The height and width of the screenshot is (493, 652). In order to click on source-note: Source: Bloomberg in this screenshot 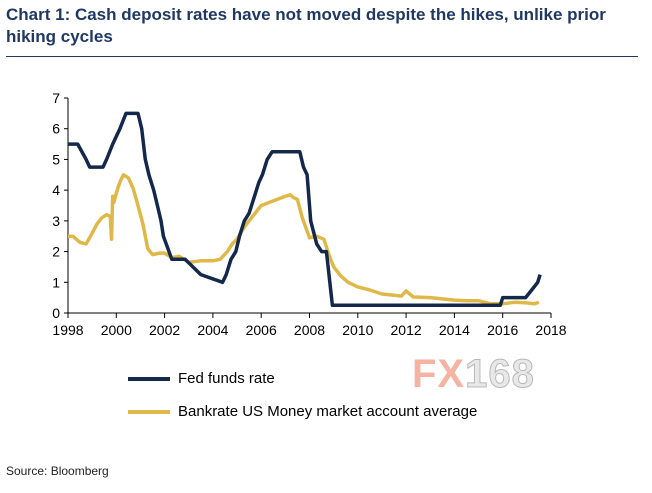, I will do `click(57, 471)`.